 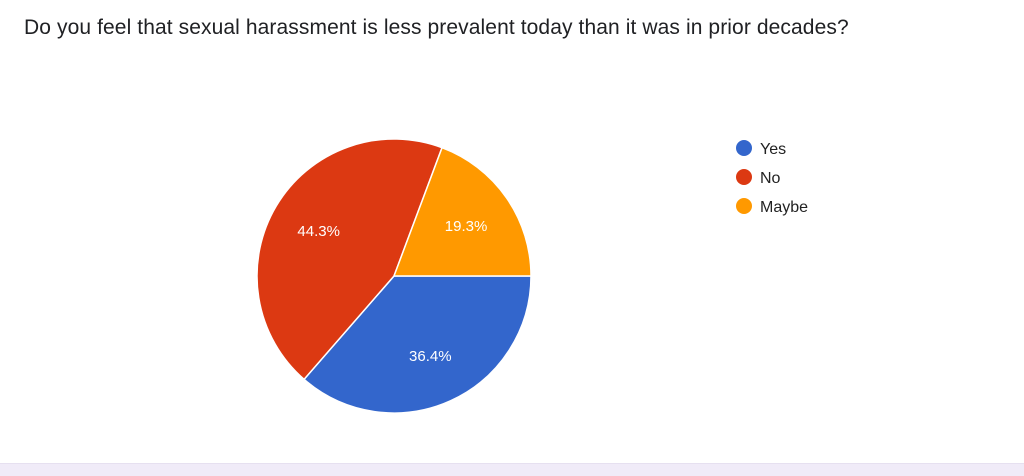 I want to click on legend-label-no: No, so click(x=770, y=178).